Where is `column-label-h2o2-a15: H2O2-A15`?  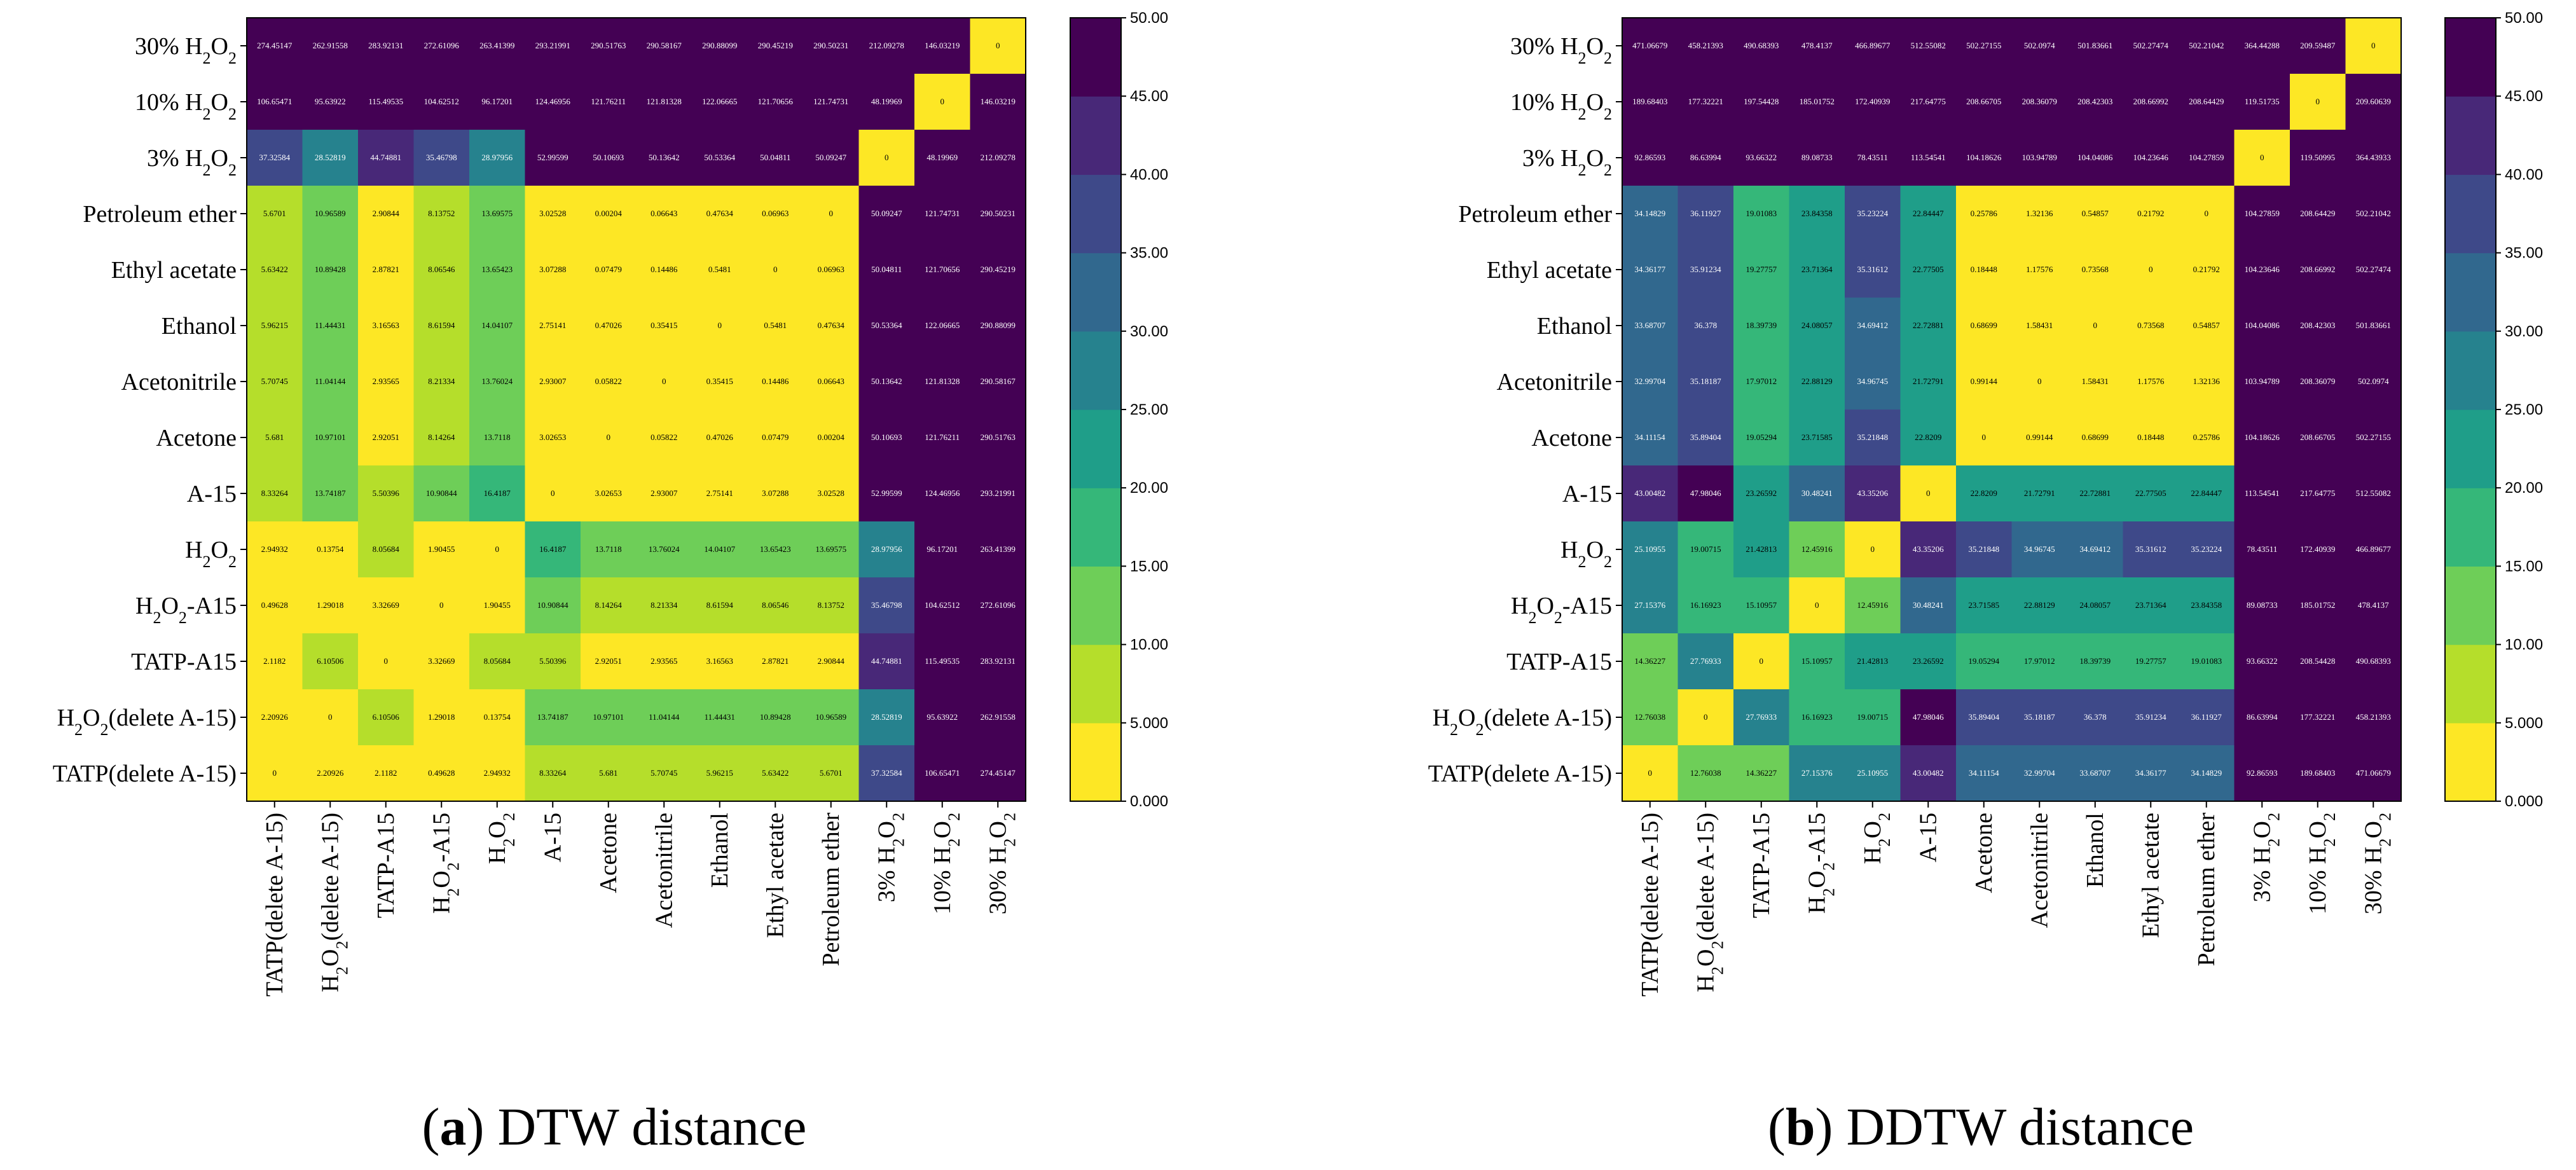 column-label-h2o2-a15: H2O2-A15 is located at coordinates (1820, 864).